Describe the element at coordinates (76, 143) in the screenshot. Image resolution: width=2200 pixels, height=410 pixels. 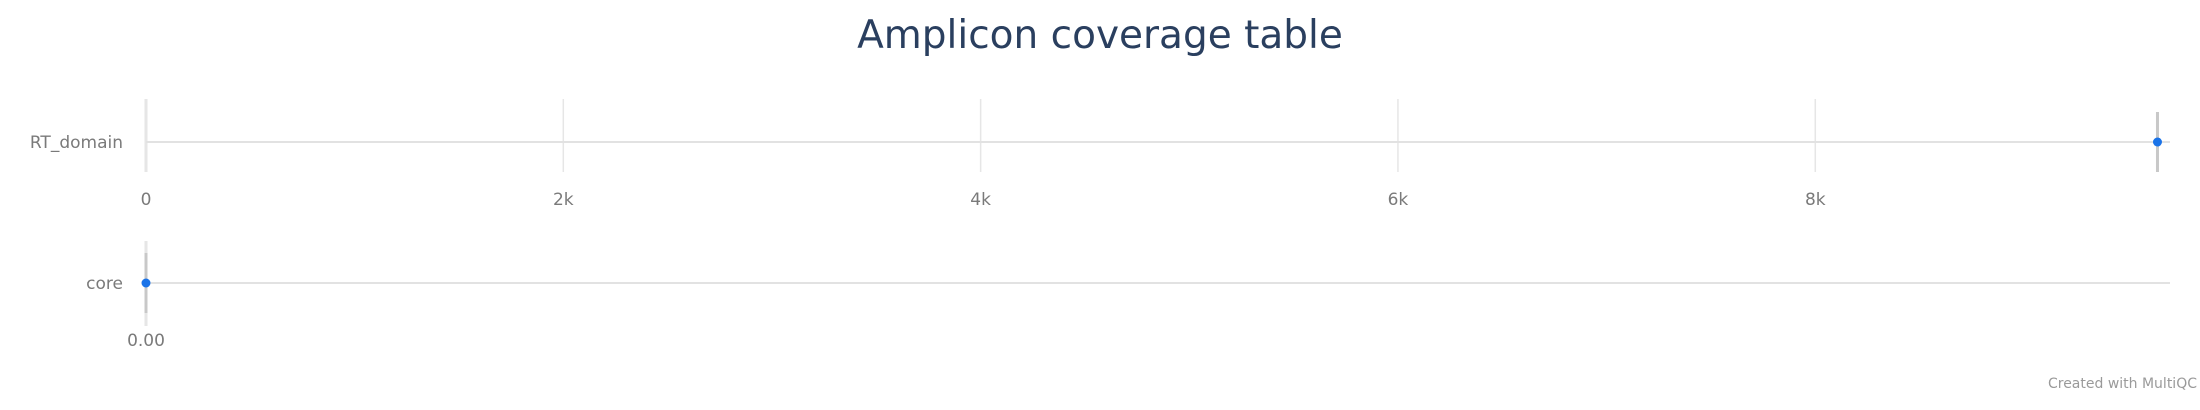
I see `category-label: RT_domain` at that location.